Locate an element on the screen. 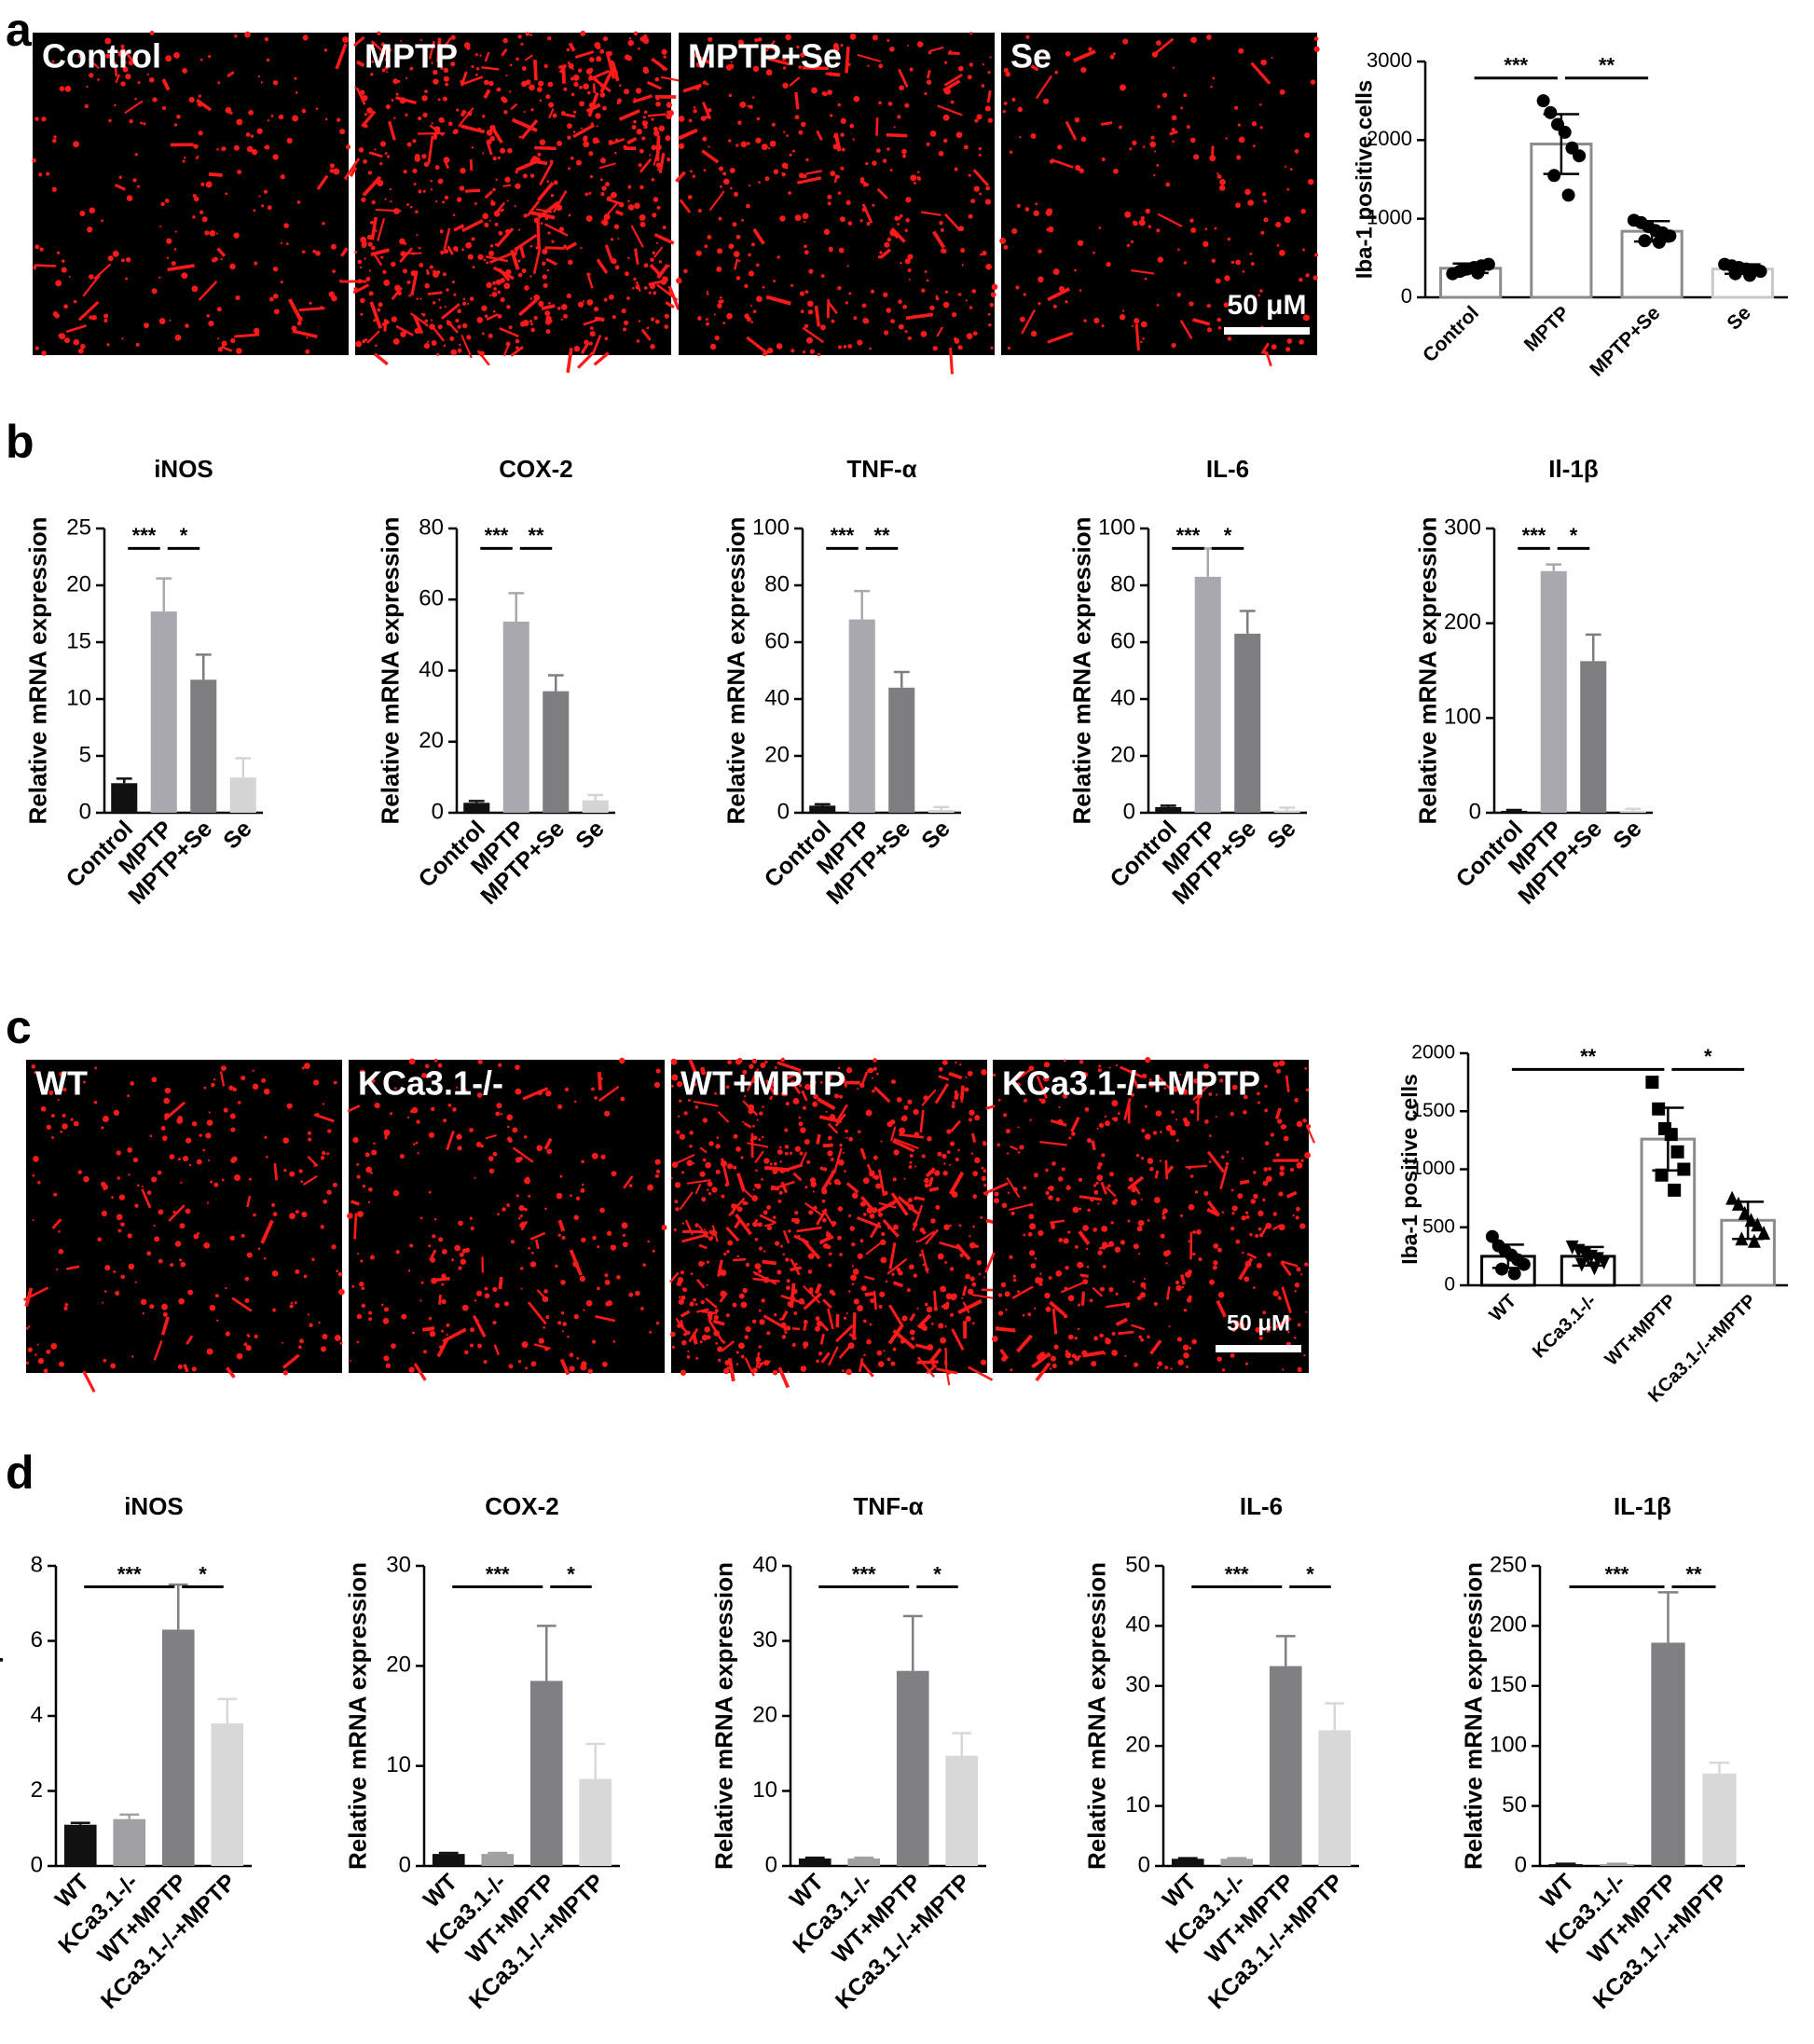  y-tick-label: 2 is located at coordinates (37, 1790).